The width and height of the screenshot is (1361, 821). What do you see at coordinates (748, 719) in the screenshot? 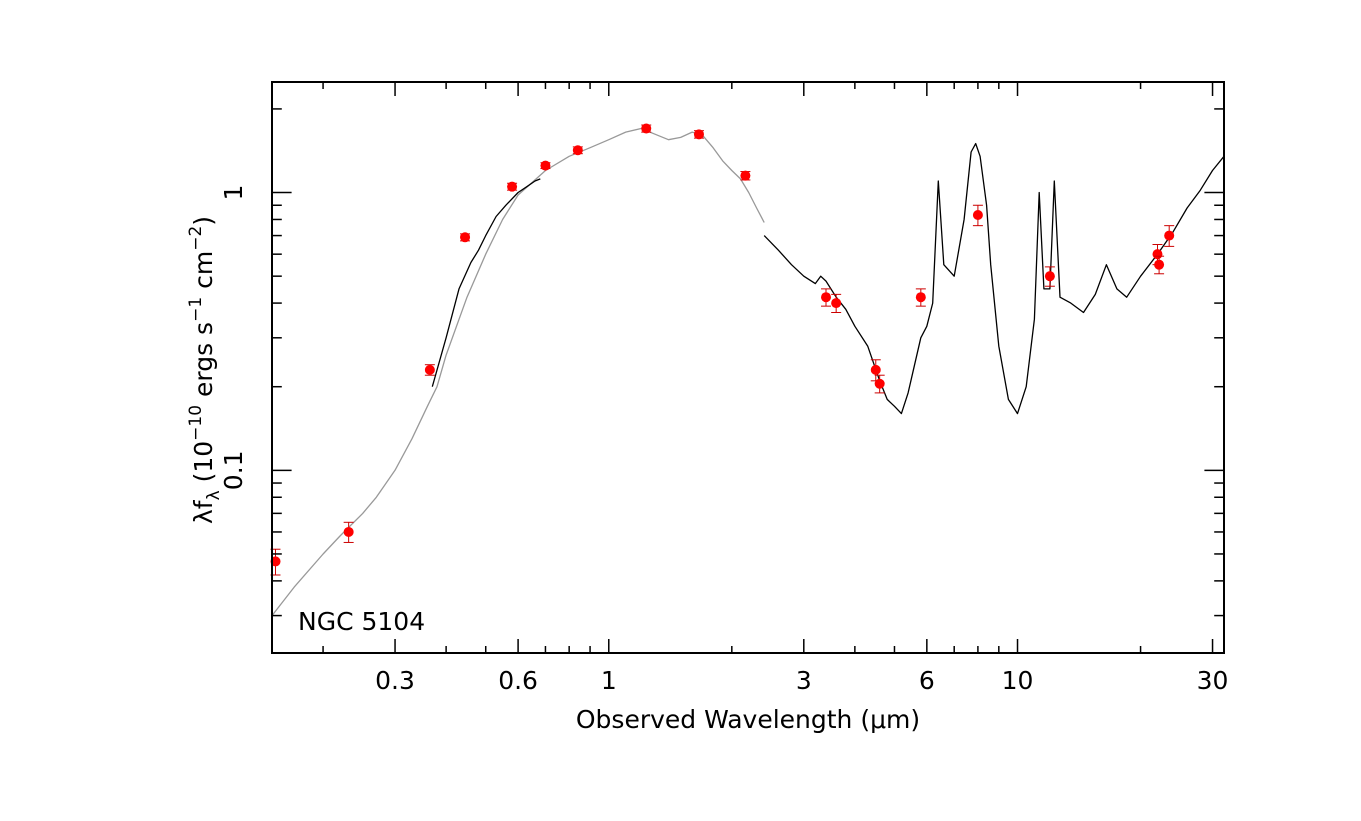
I see `x-axis-title: Observed Wavelength (μm)` at bounding box center [748, 719].